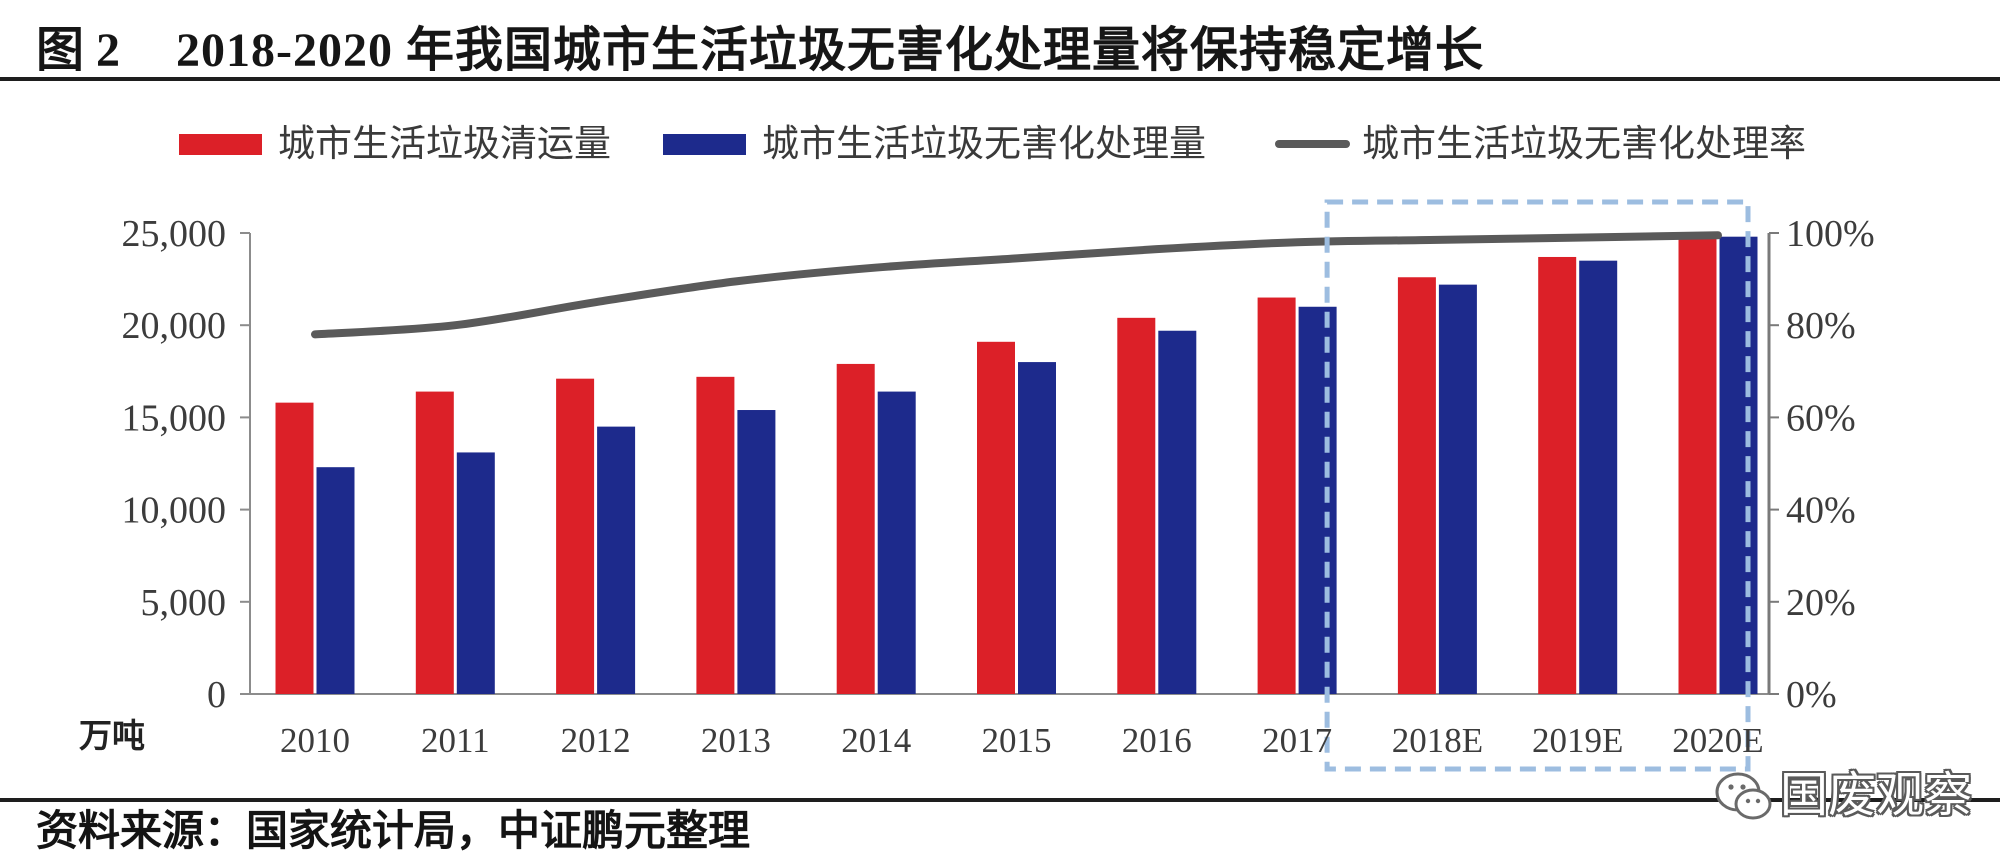  I want to click on treatment-volume-bar-2011, so click(475, 573).